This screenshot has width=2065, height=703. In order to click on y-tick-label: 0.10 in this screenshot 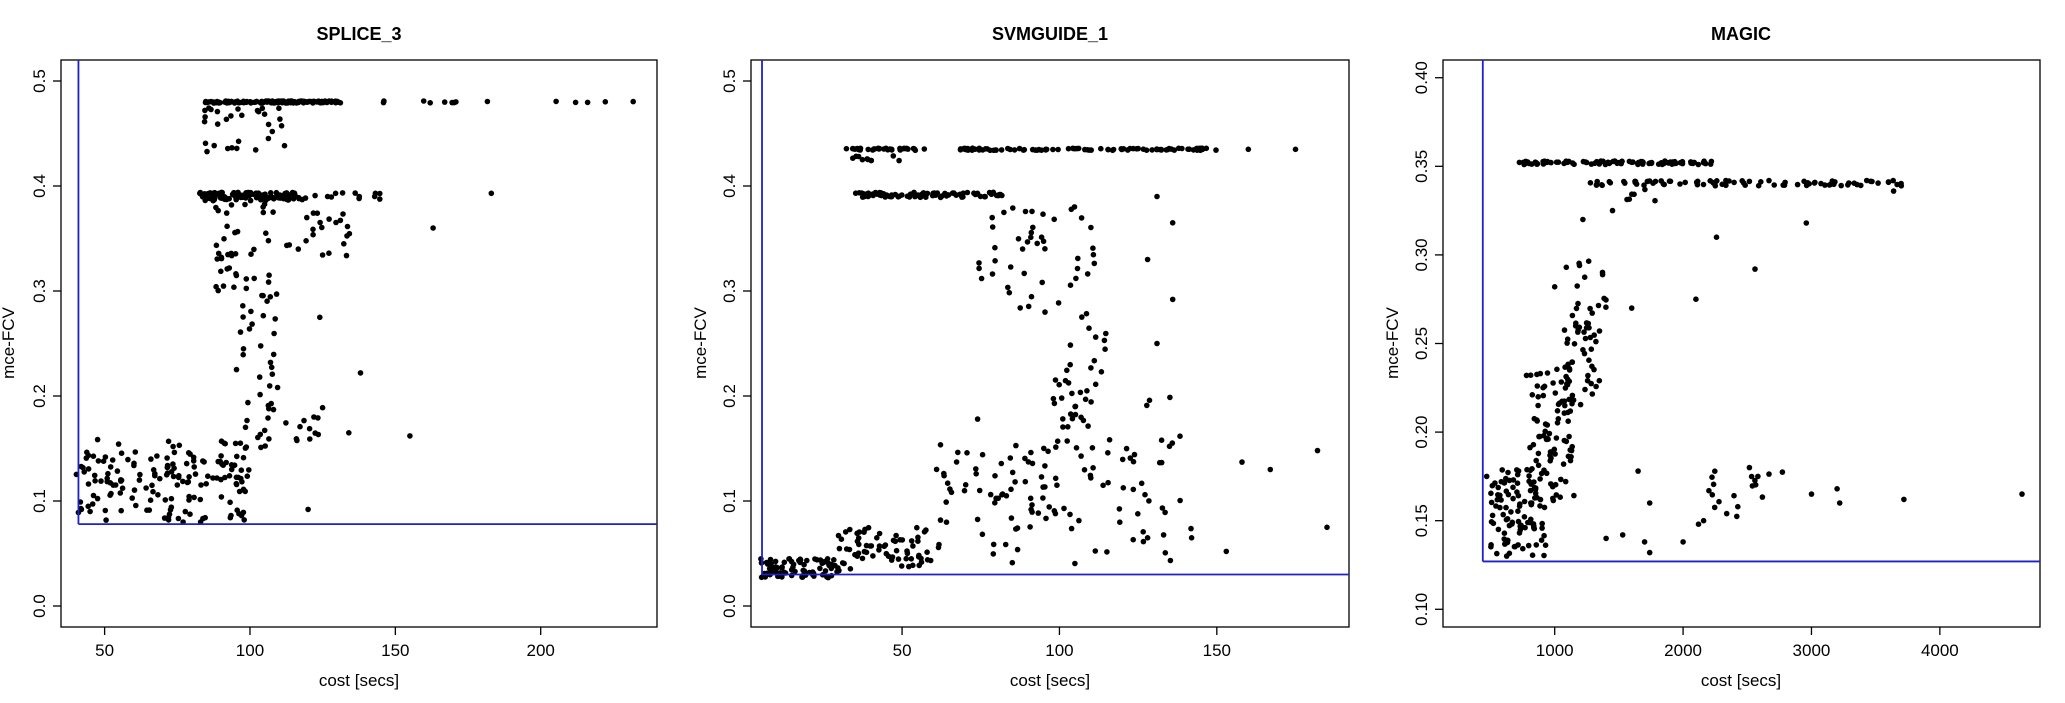, I will do `click(1421, 609)`.